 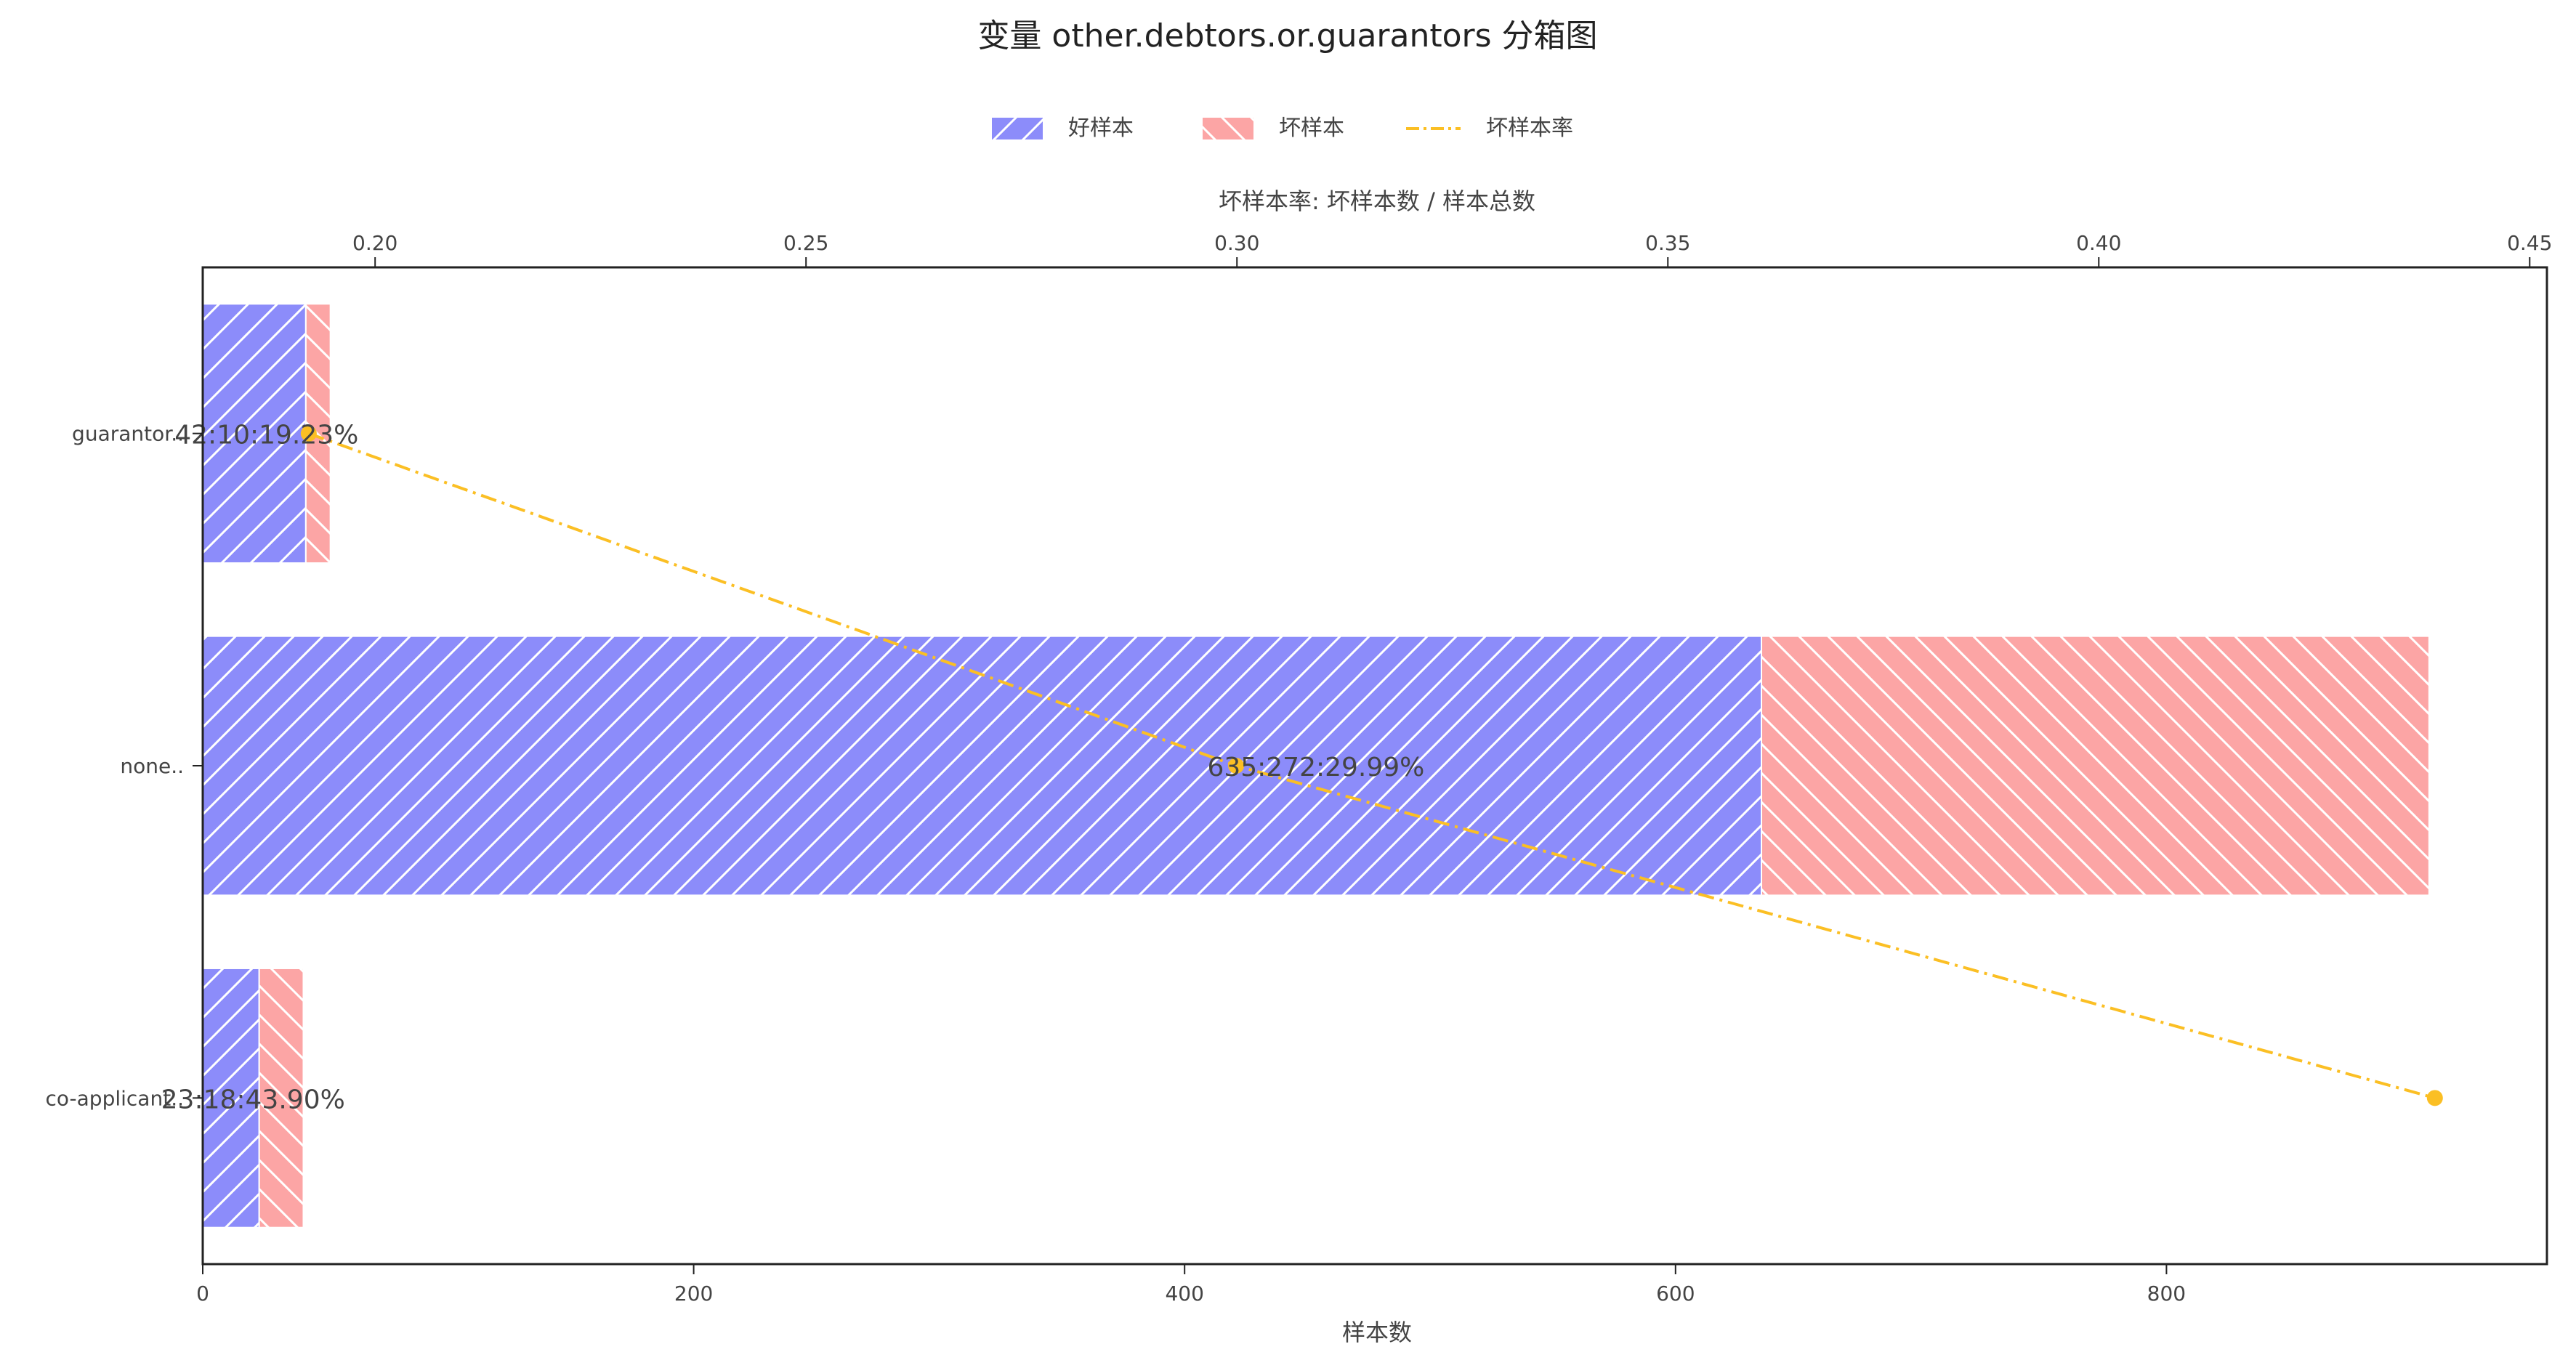 I want to click on x2-tick-label-0: 0.20, so click(x=375, y=243).